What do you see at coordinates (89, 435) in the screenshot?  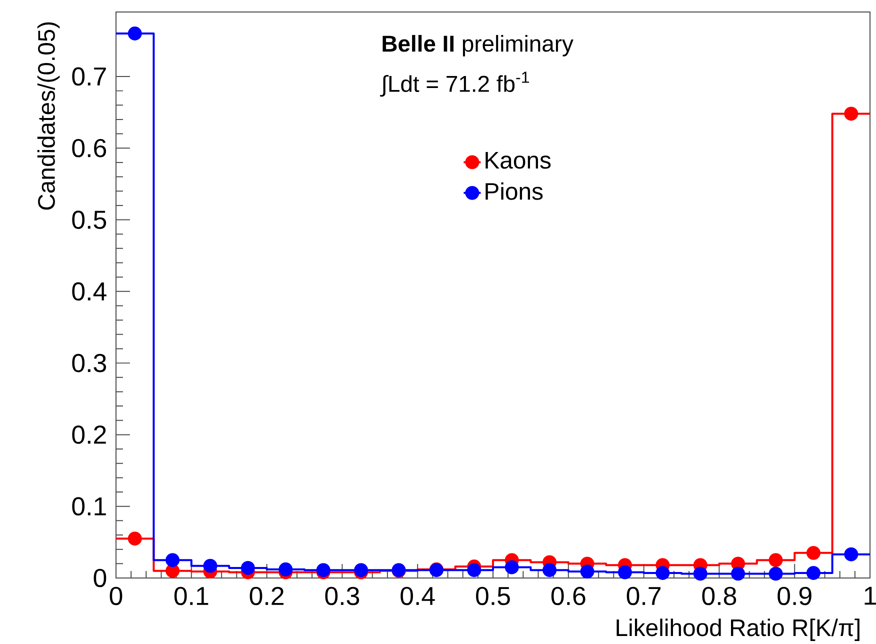 I see `y-tick-label: 0.2` at bounding box center [89, 435].